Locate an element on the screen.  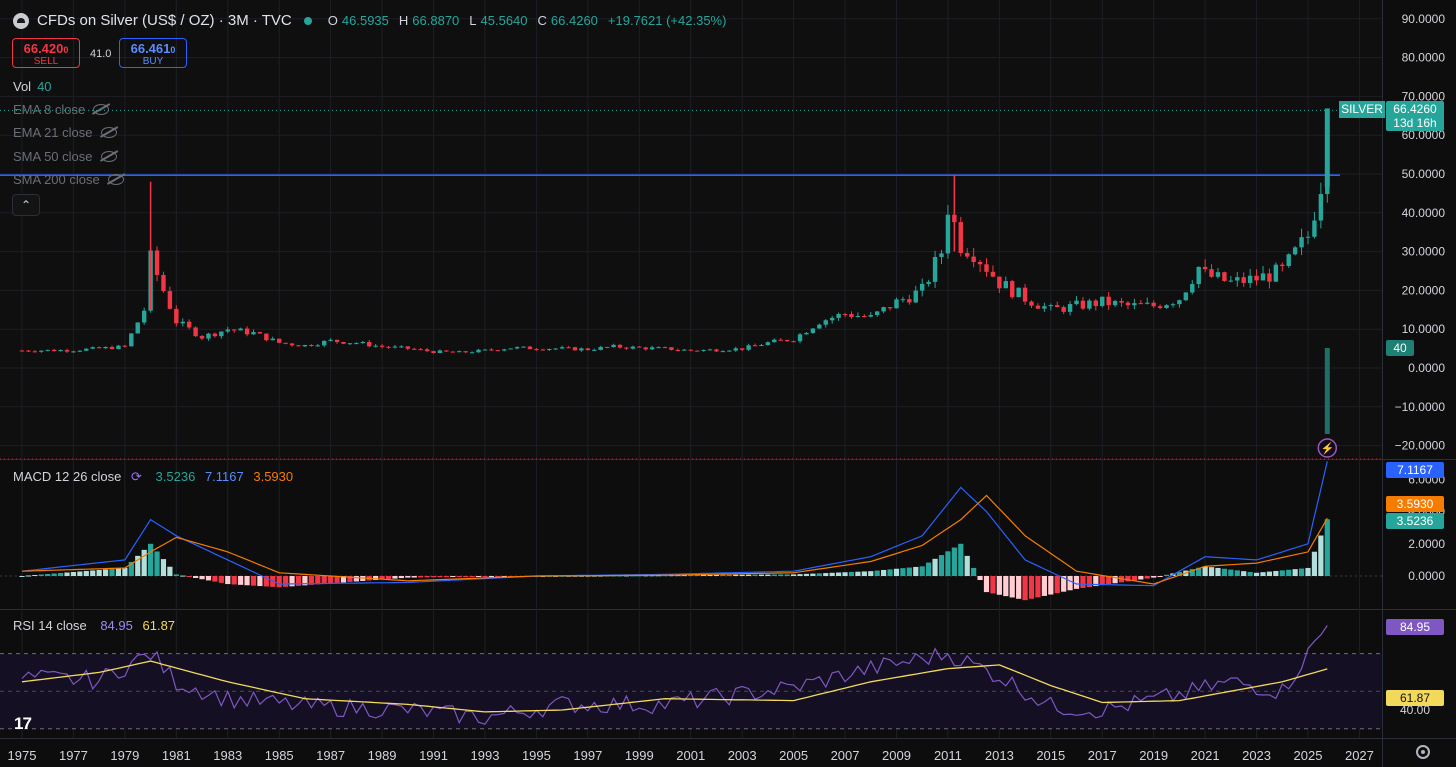
macd-histogram-value: 3.5236 is located at coordinates (175, 476).